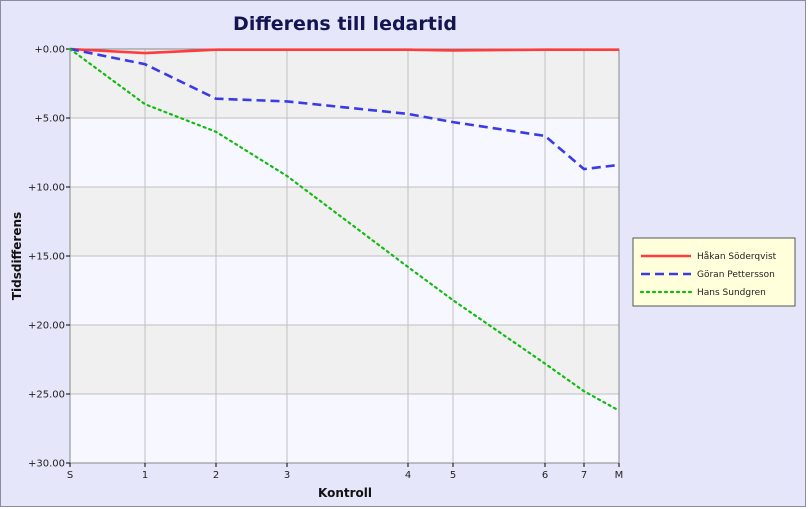 The width and height of the screenshot is (808, 509). Describe the element at coordinates (49, 119) in the screenshot. I see `y-tick-label: +5.00` at that location.